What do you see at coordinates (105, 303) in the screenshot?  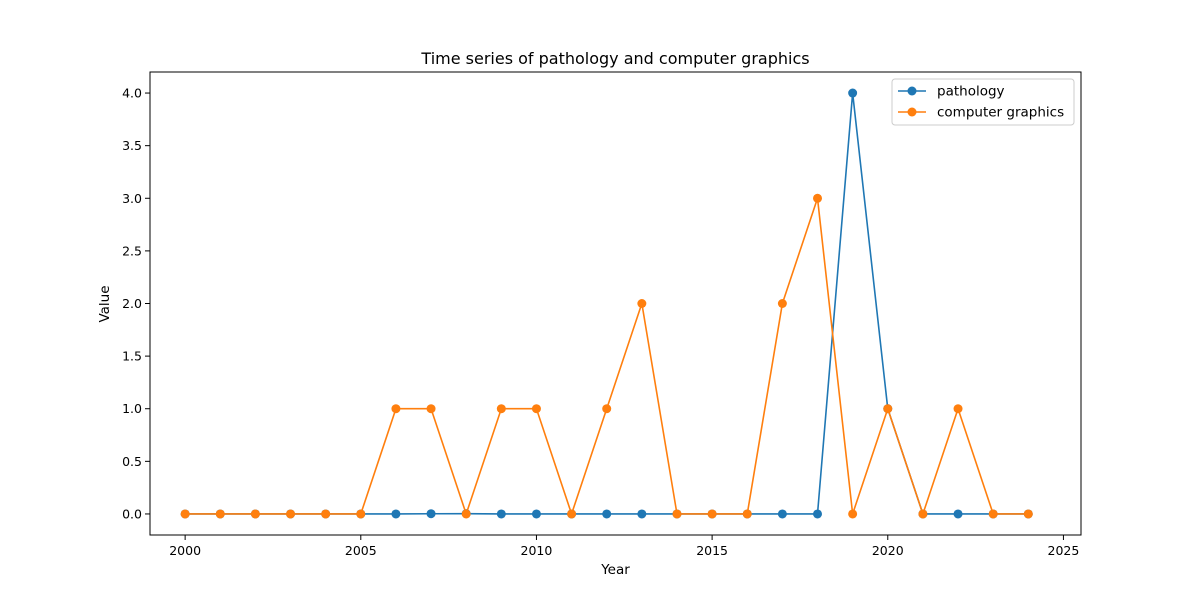 I see `y-axis-label: Value` at bounding box center [105, 303].